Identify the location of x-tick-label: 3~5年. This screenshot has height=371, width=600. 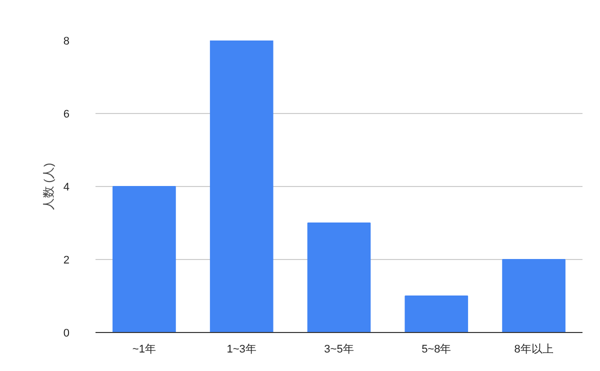
(339, 350).